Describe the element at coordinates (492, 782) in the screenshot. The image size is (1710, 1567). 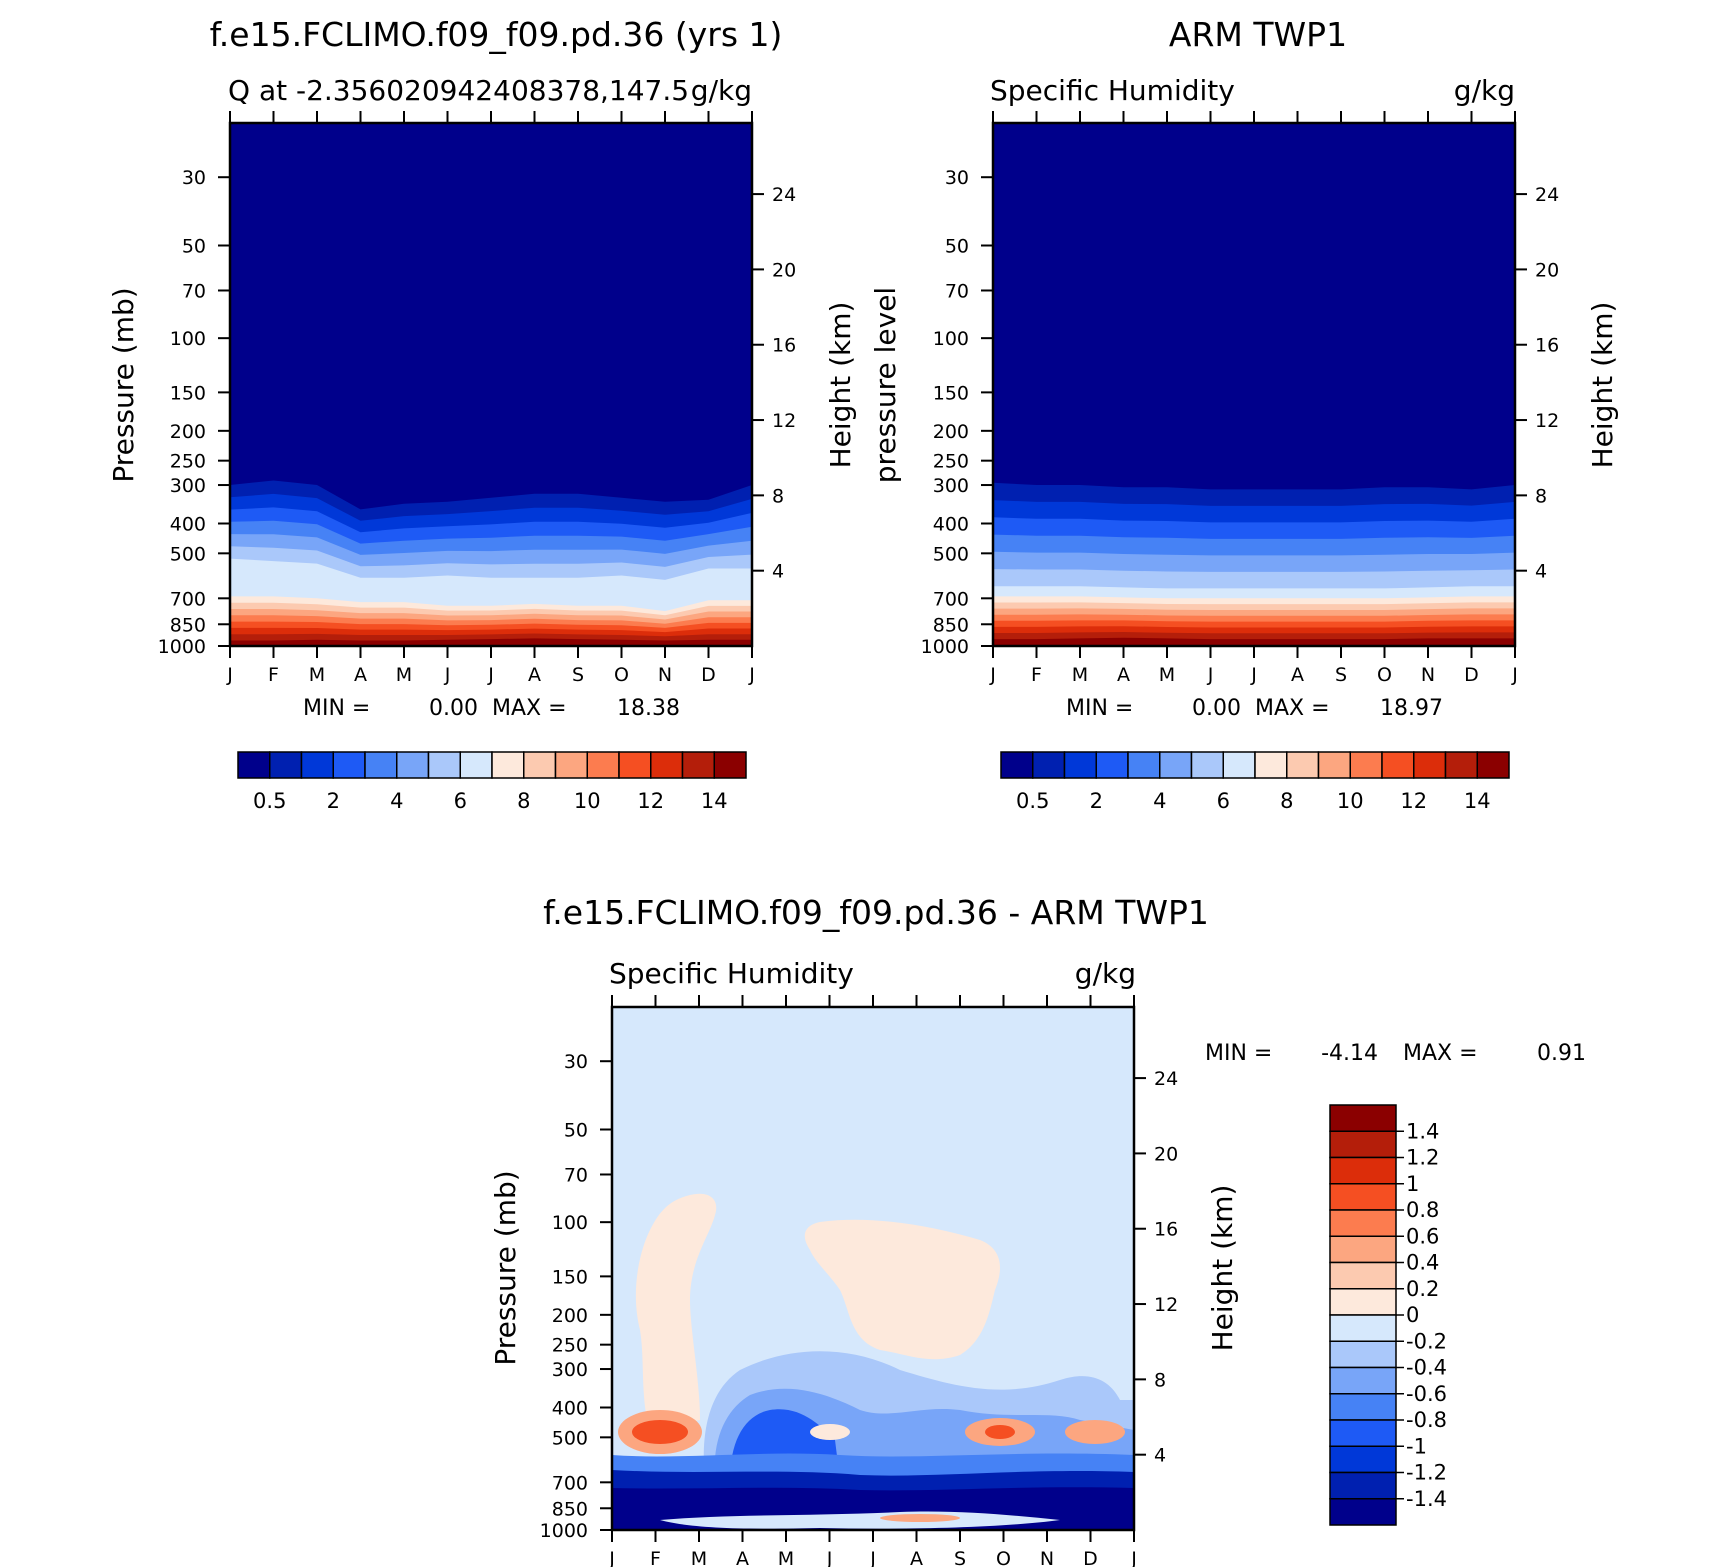
I see `model-colorbar: 0.5 2 4 6 8 10 12 14` at that location.